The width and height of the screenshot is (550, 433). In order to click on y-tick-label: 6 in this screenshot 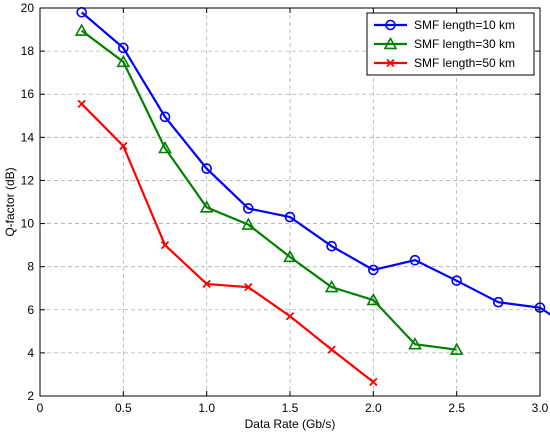, I will do `click(30, 310)`.